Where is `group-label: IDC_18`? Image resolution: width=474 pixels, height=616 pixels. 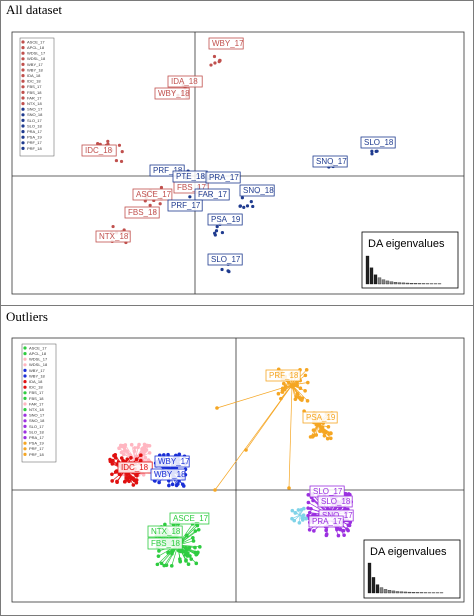
group-label: IDC_18 is located at coordinates (99, 150).